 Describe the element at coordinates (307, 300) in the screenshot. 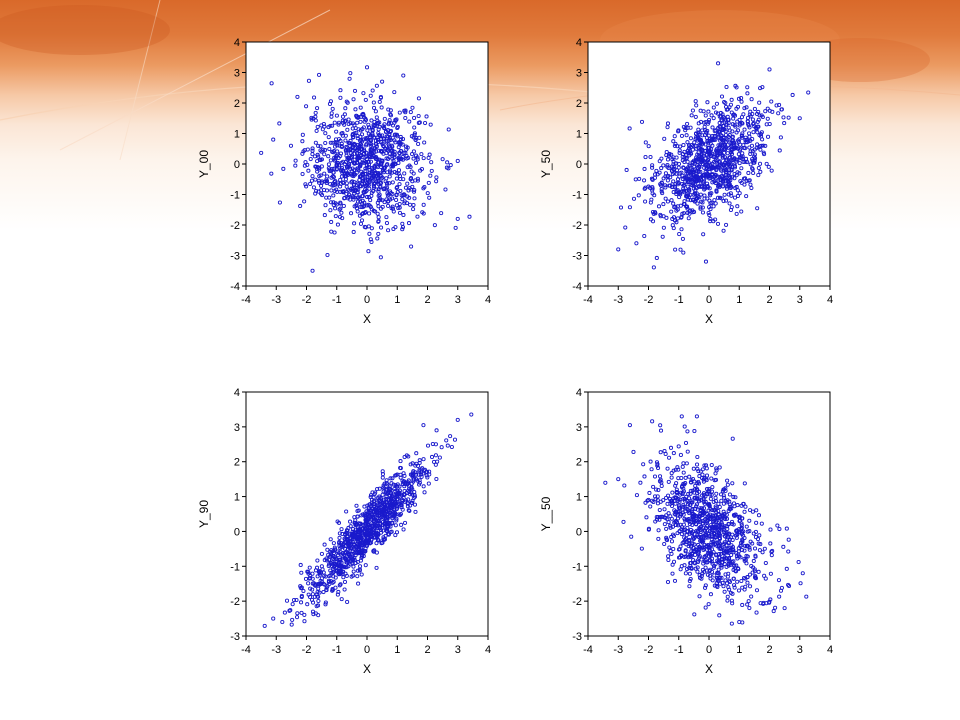

I see `x-tick-label: -2` at that location.